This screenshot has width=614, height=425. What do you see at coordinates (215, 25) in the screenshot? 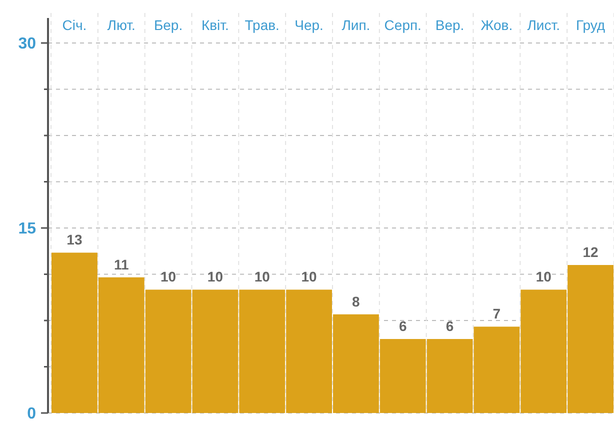
I see `x-tick-label: Квіт.` at bounding box center [215, 25].